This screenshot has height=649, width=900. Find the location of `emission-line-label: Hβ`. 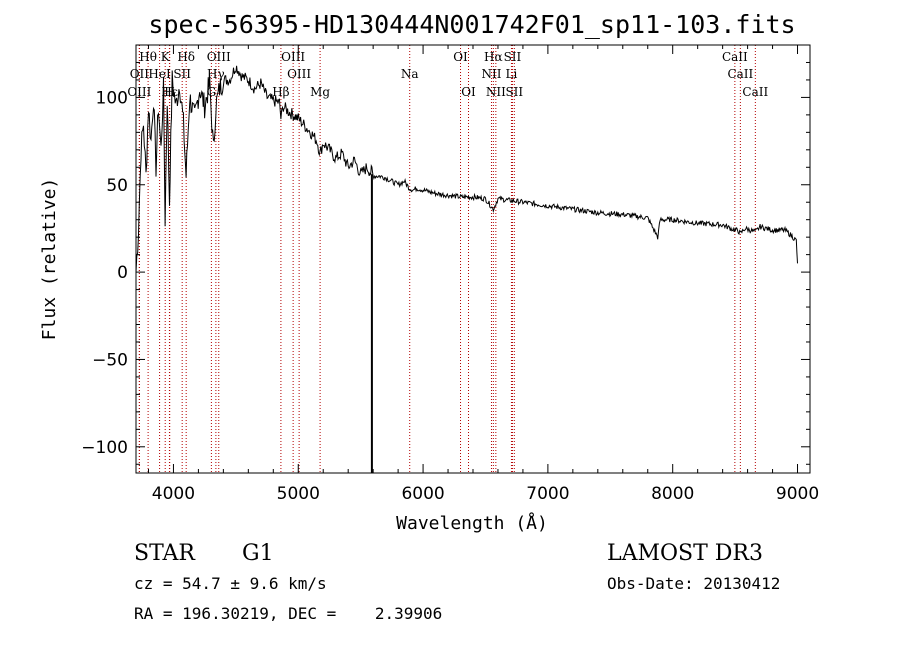

emission-line-label: Hβ is located at coordinates (280, 92).